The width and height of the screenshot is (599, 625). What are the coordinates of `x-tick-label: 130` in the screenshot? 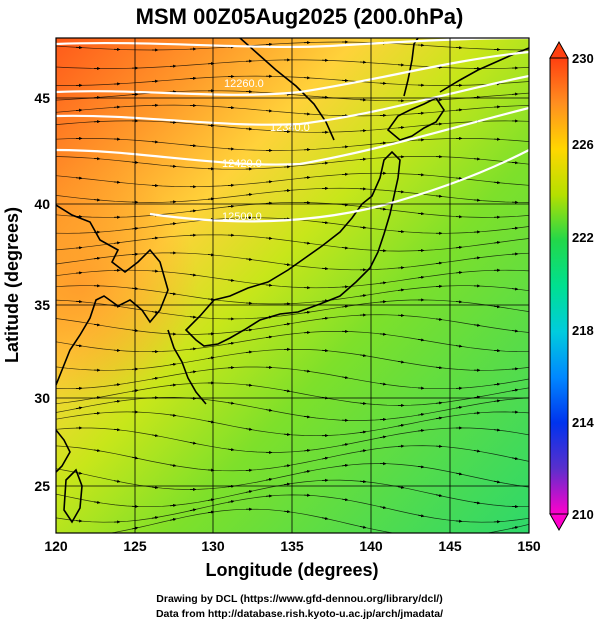 It's located at (213, 546).